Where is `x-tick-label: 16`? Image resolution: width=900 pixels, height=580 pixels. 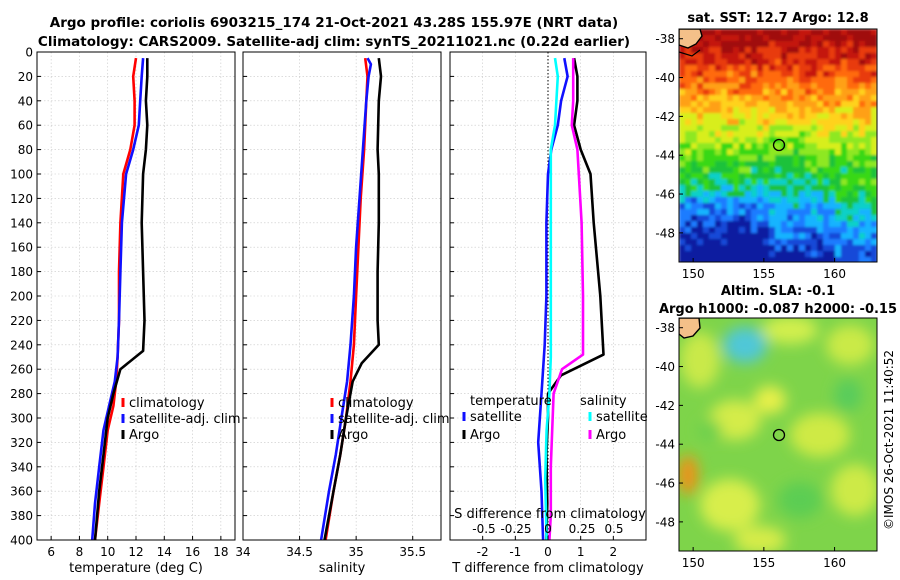
x-tick-label: 16 is located at coordinates (192, 552).